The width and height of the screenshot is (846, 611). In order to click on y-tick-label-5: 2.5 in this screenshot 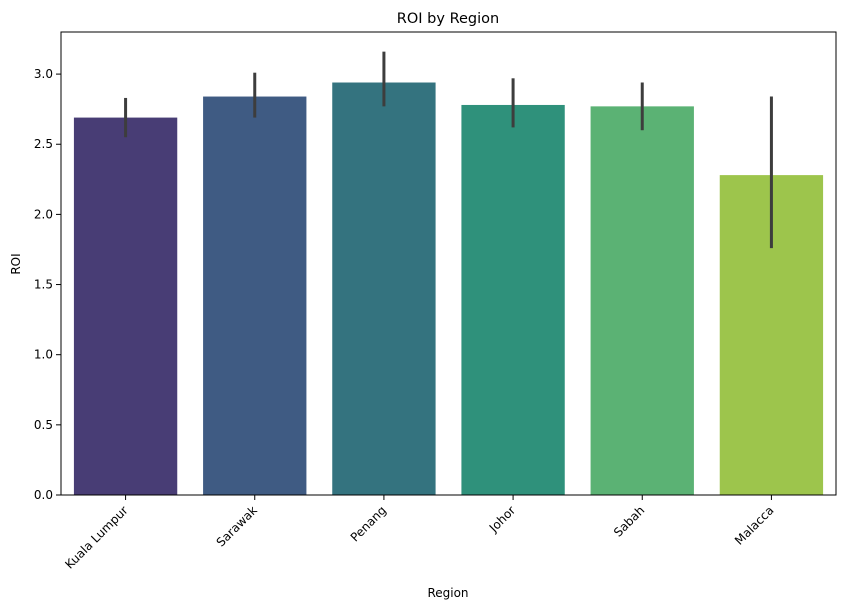, I will do `click(43, 144)`.